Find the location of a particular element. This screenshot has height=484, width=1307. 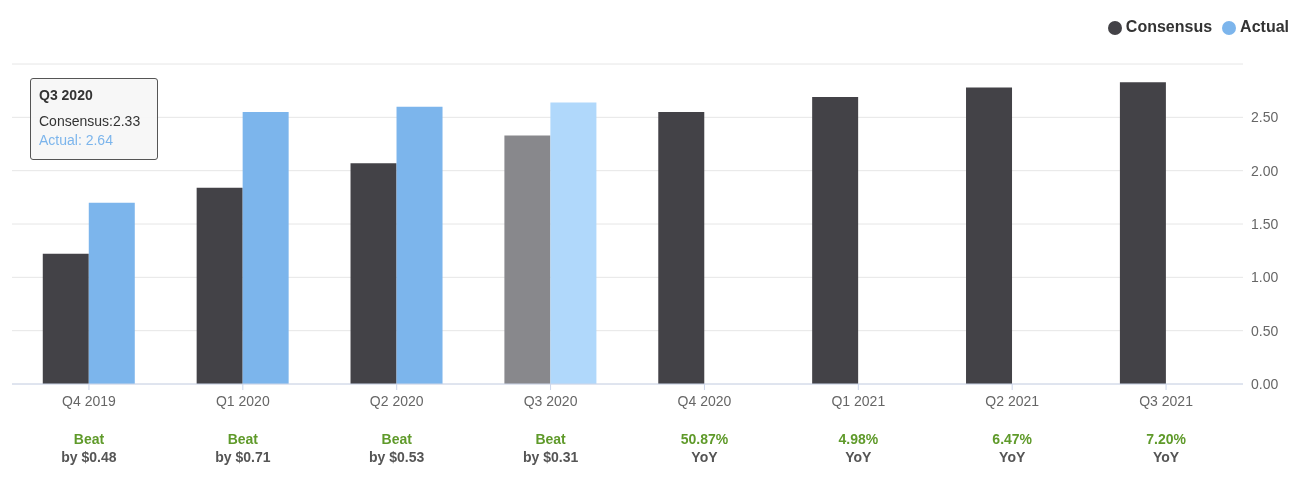

x-tick-label: Q3 2021 is located at coordinates (1166, 401).